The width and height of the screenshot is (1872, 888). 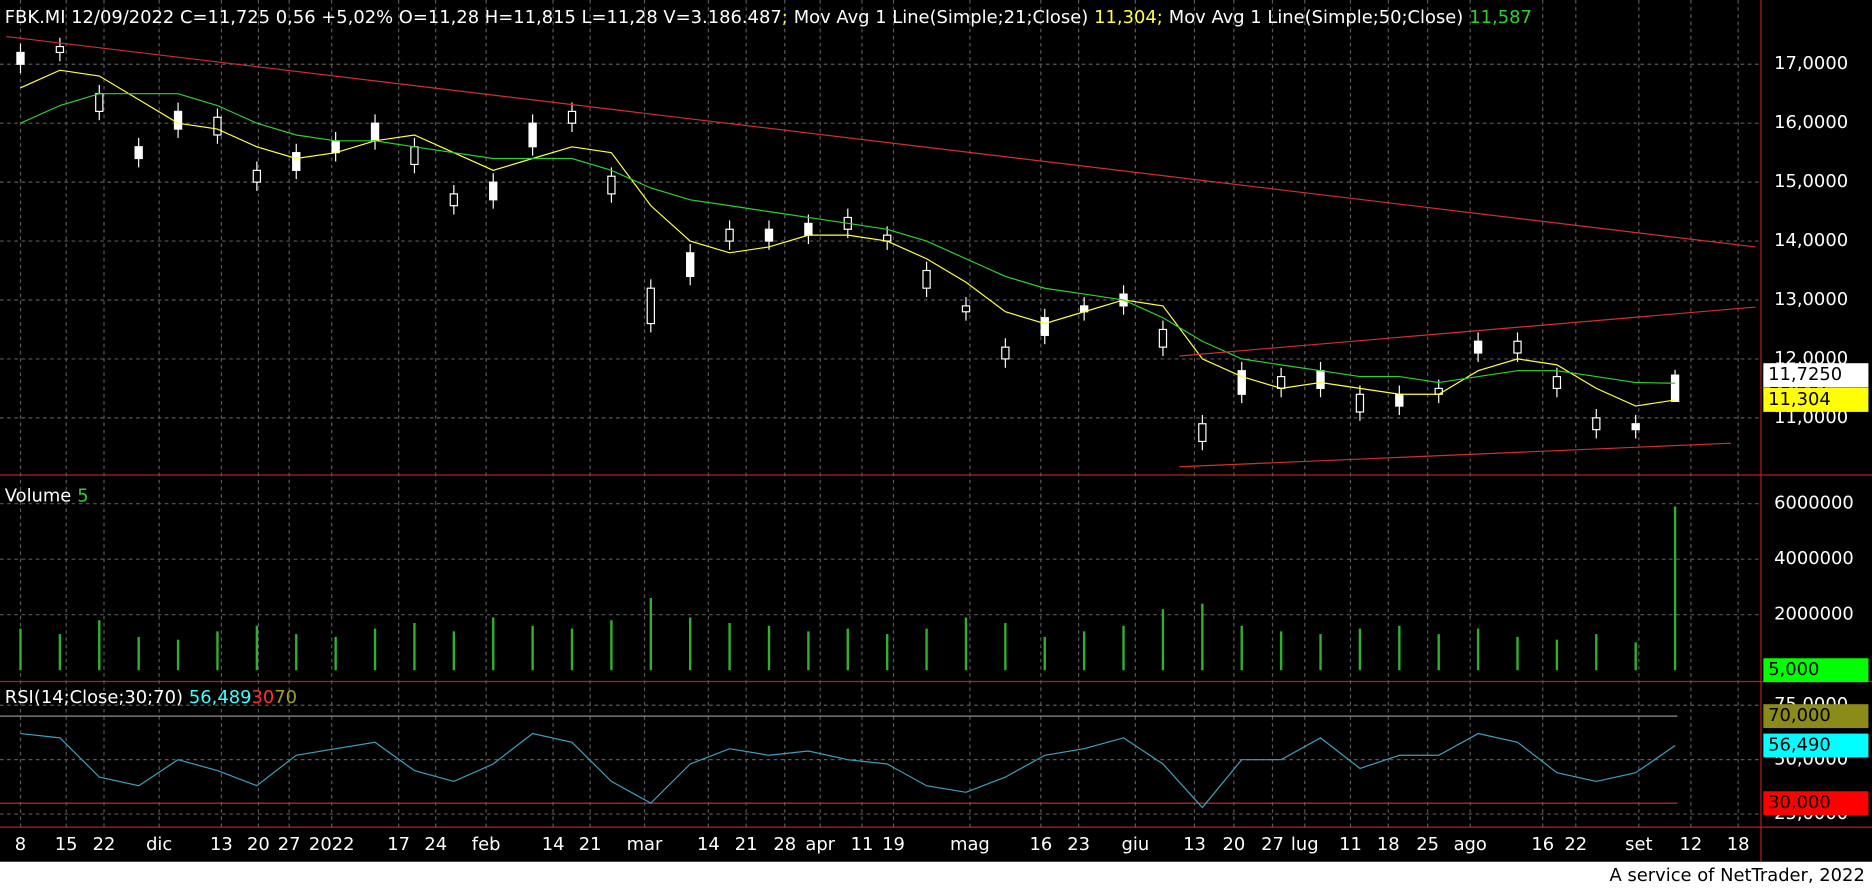 What do you see at coordinates (1814, 614) in the screenshot?
I see `y-tick-label: 2000000` at bounding box center [1814, 614].